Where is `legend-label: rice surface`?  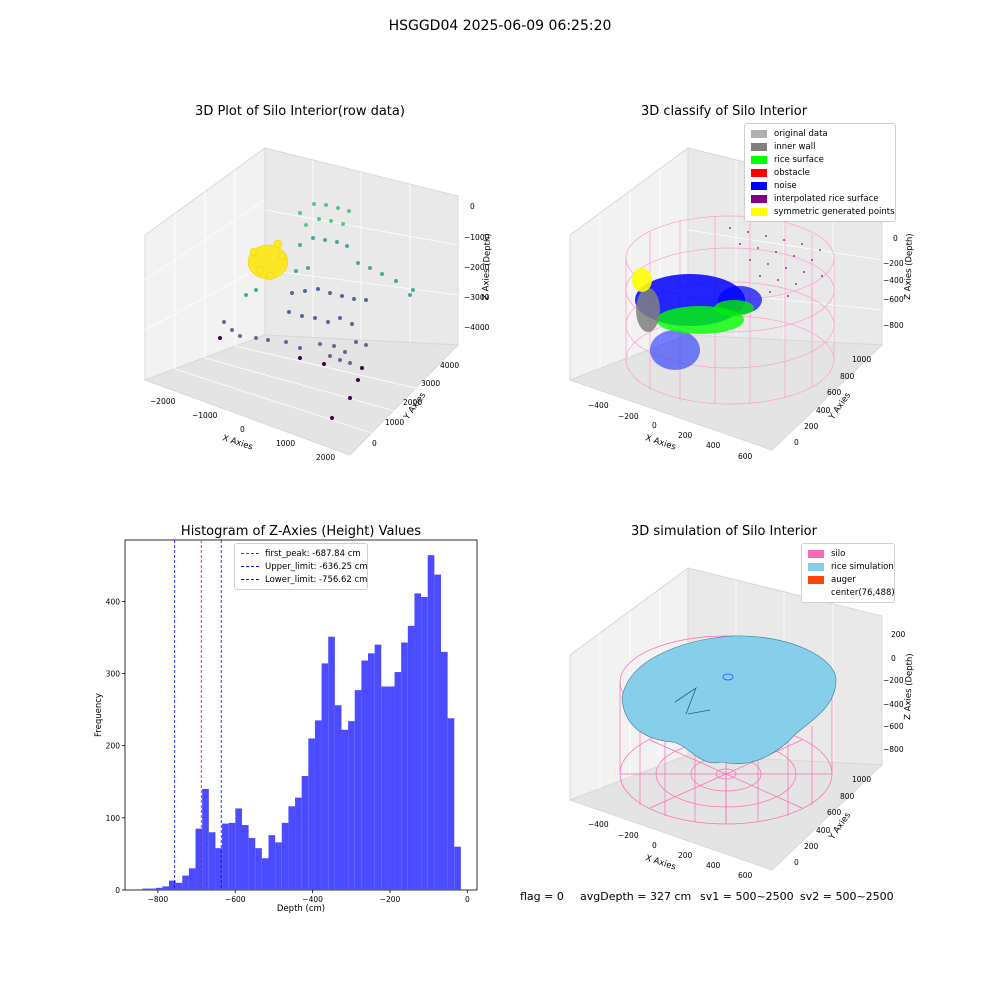
legend-label: rice surface is located at coordinates (799, 159).